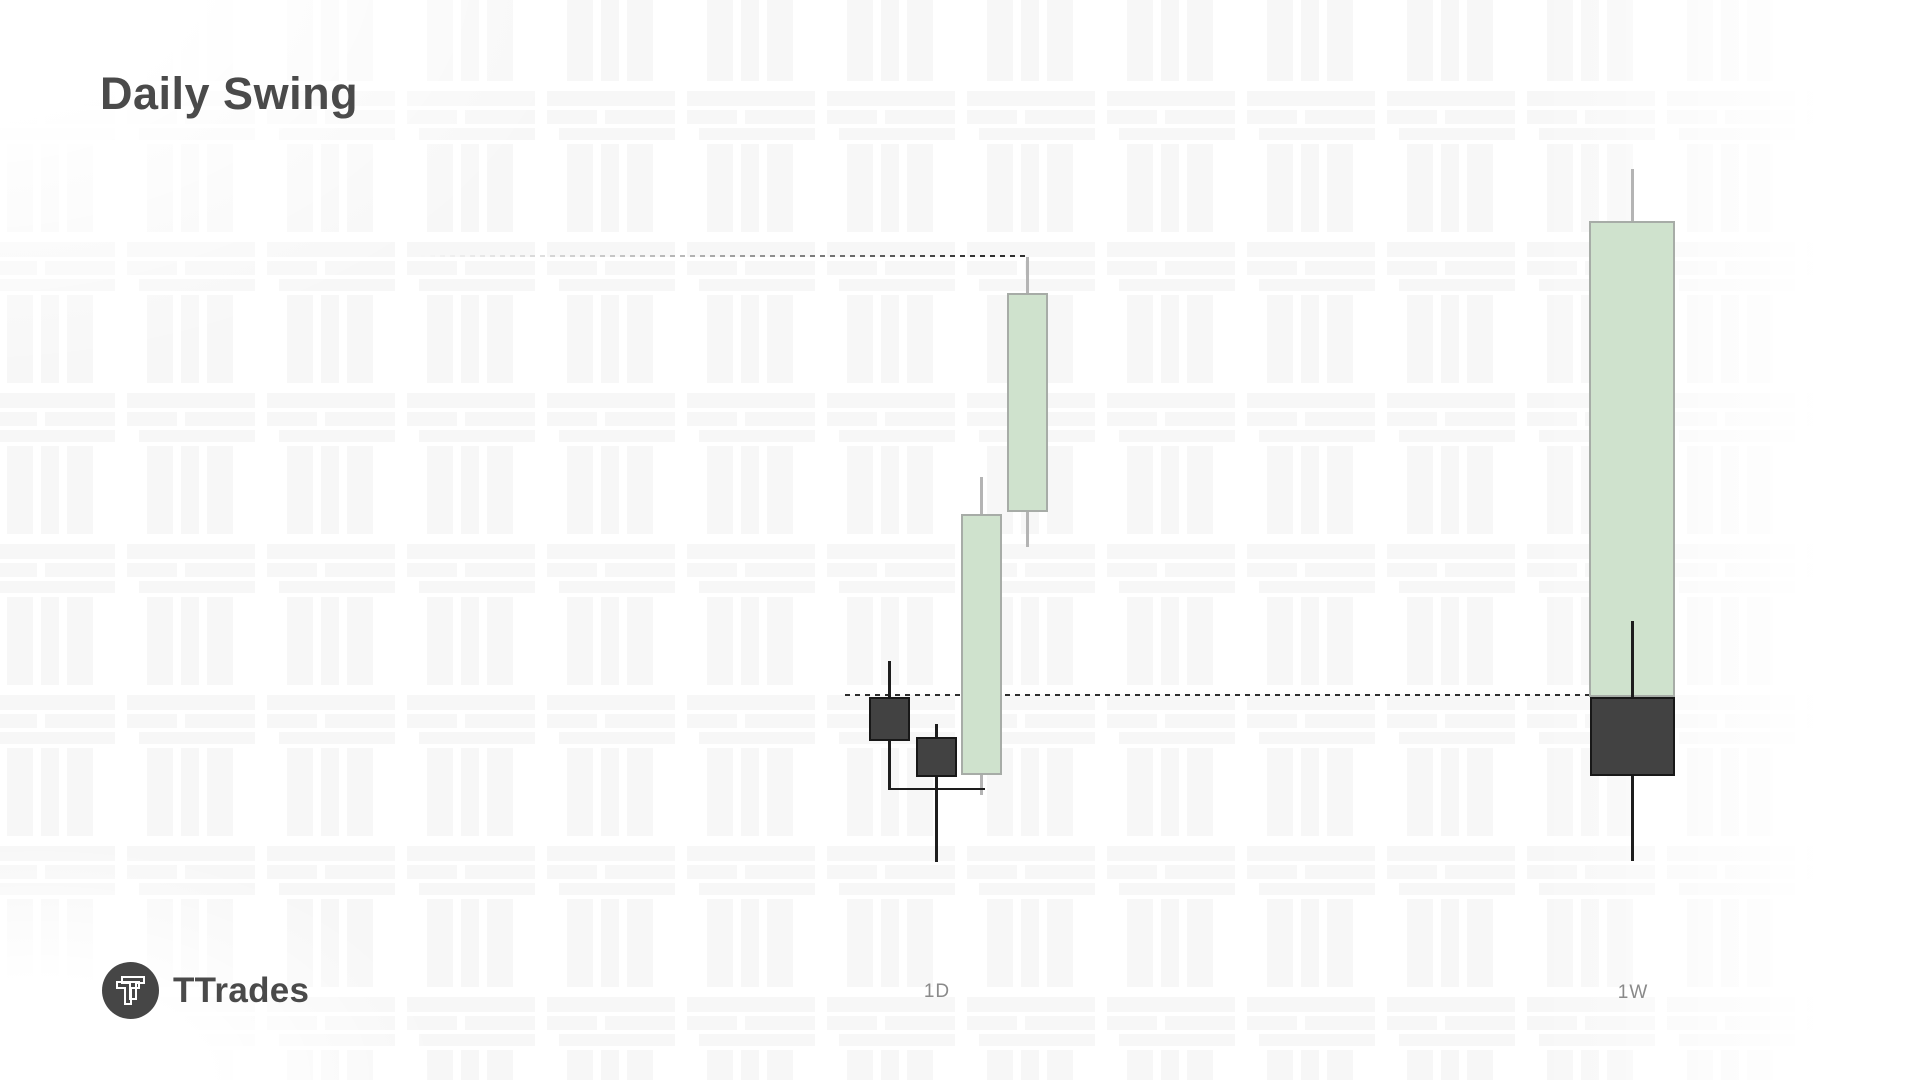 This screenshot has height=1080, width=1920. I want to click on swing-low-line, so click(936, 789).